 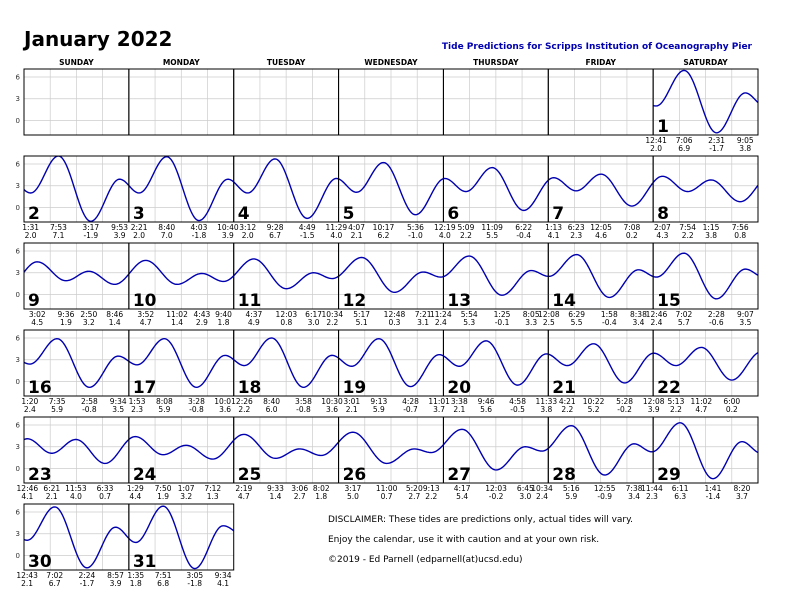 What do you see at coordinates (391, 62) in the screenshot?
I see `weekday-label: WEDNESDAY` at bounding box center [391, 62].